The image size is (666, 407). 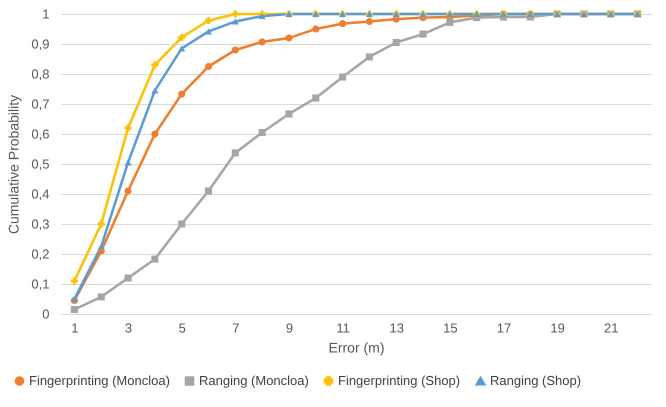 What do you see at coordinates (40, 104) in the screenshot?
I see `y-tick-label: 0,7` at bounding box center [40, 104].